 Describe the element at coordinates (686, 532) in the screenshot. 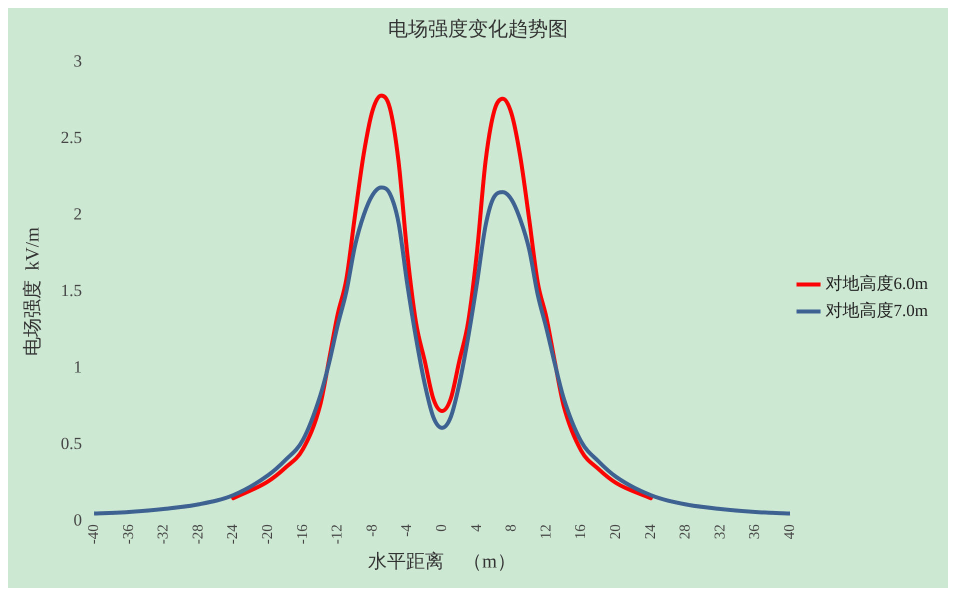

I see `x-tick-label: 28` at that location.